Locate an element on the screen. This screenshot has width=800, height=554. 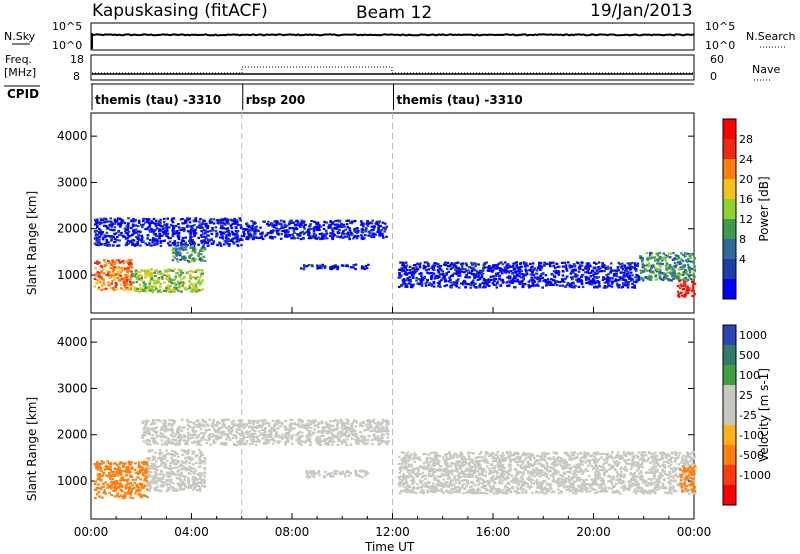
y-tick-label: 1000 is located at coordinates (72, 481).